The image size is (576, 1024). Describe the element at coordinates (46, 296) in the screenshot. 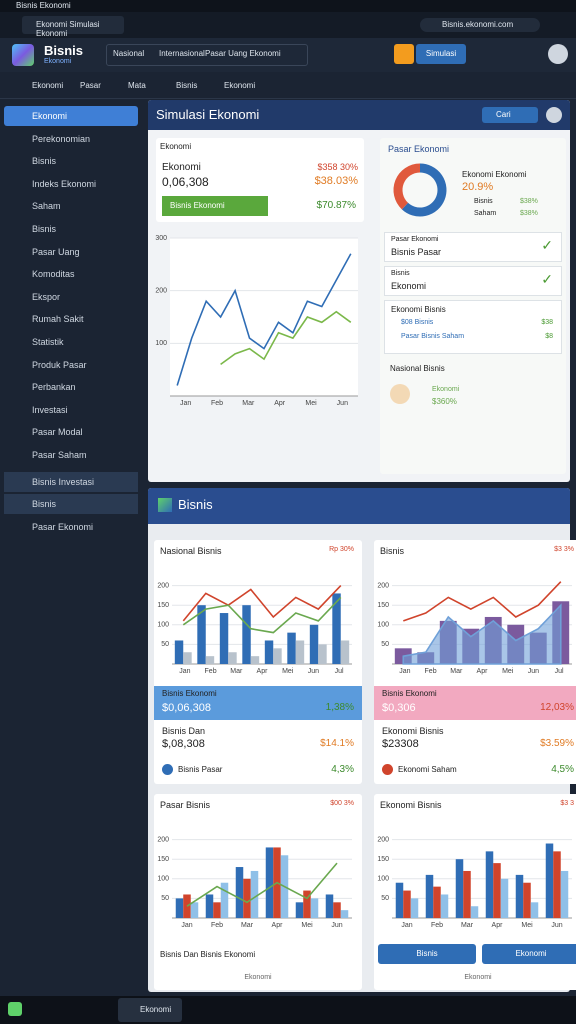

I see `sidebar-item: Ekspor` at that location.